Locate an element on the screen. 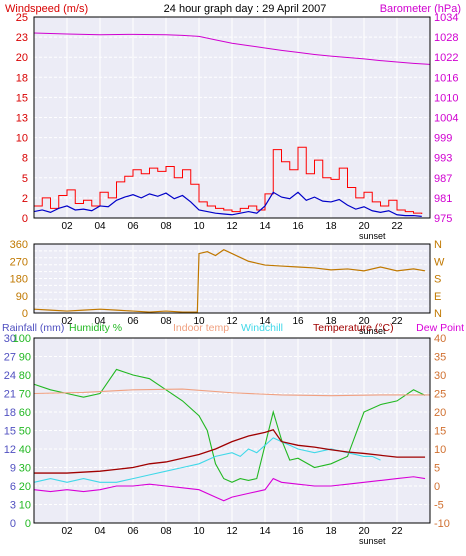  temperature-tick-label: 35 is located at coordinates (440, 358).